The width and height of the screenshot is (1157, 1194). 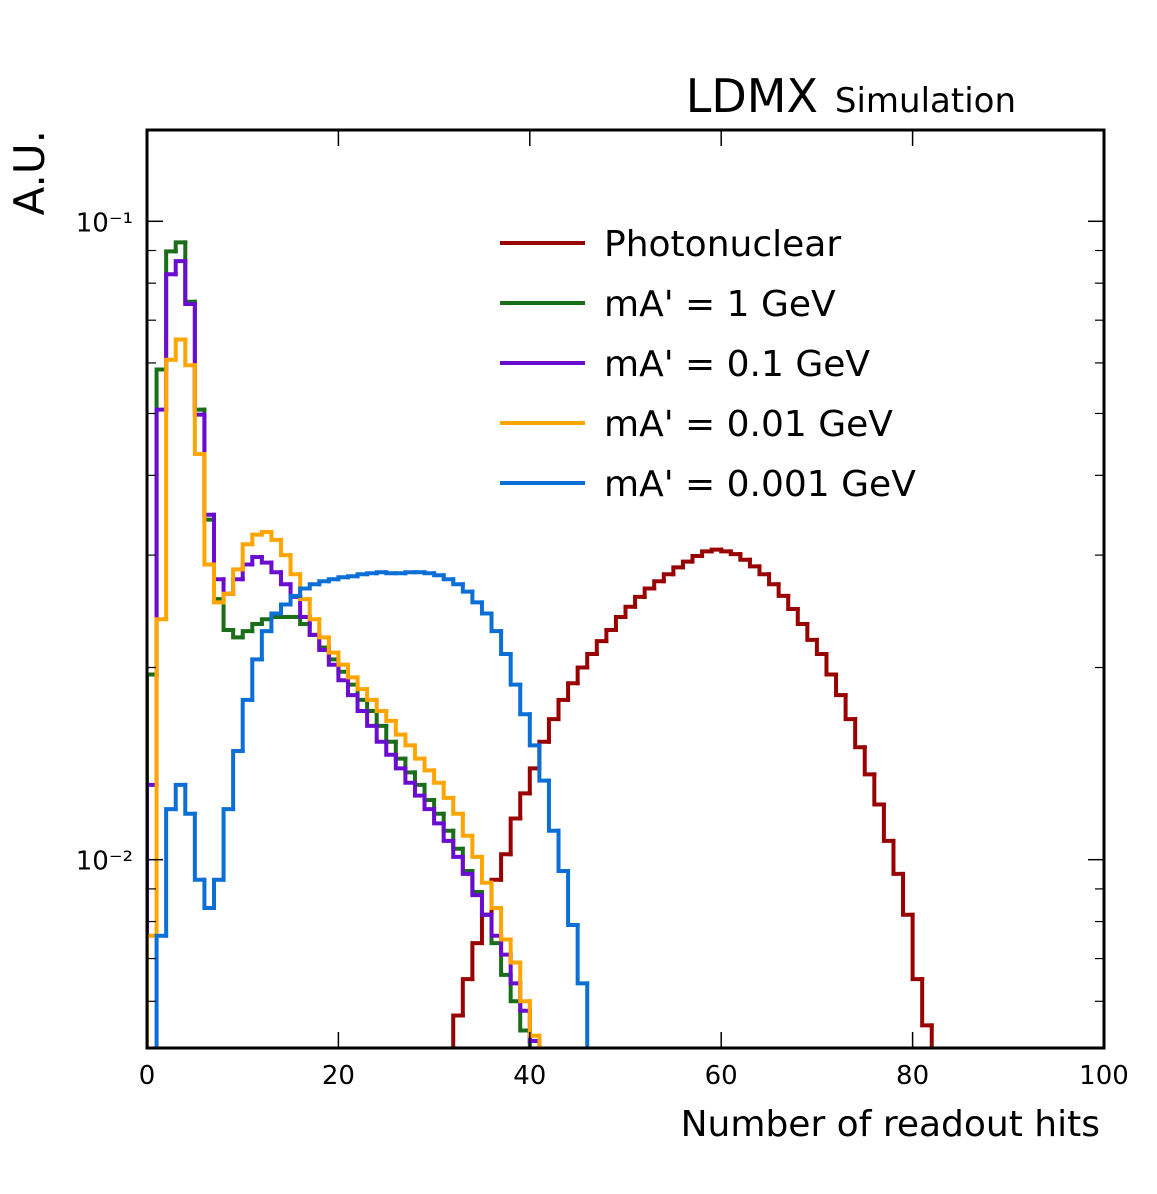 I want to click on x-tick-label: 80, so click(x=912, y=1076).